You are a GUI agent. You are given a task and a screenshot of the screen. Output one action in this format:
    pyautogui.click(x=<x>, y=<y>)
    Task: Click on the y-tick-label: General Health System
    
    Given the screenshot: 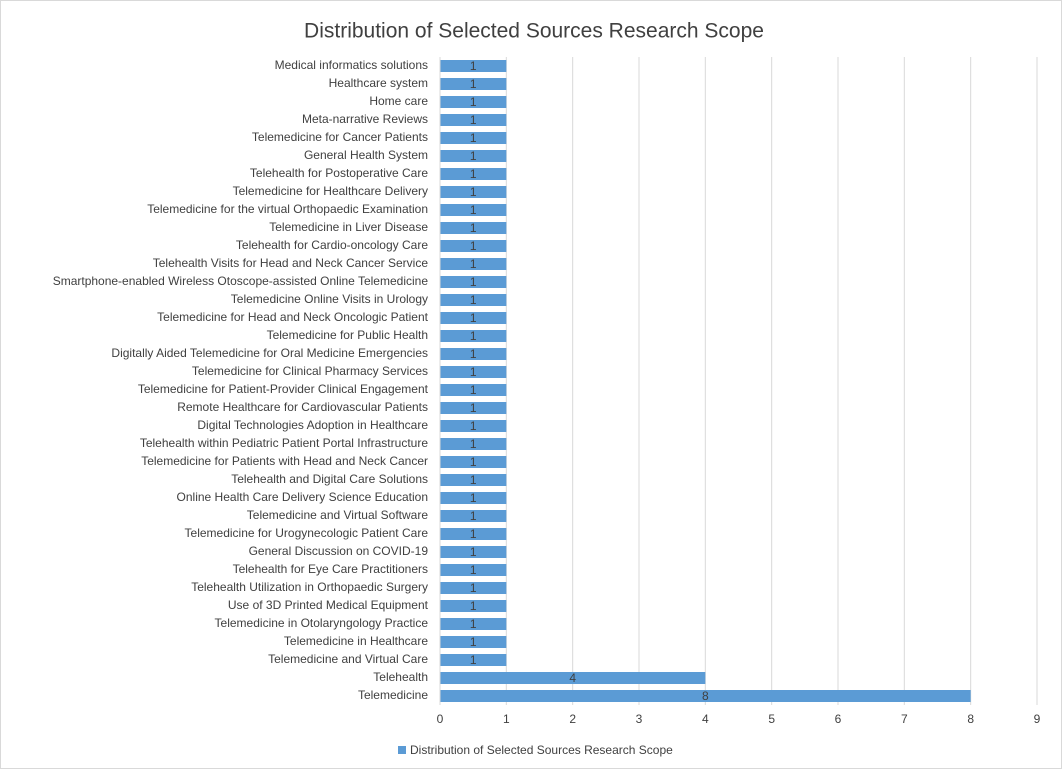 What is the action you would take?
    pyautogui.click(x=366, y=155)
    